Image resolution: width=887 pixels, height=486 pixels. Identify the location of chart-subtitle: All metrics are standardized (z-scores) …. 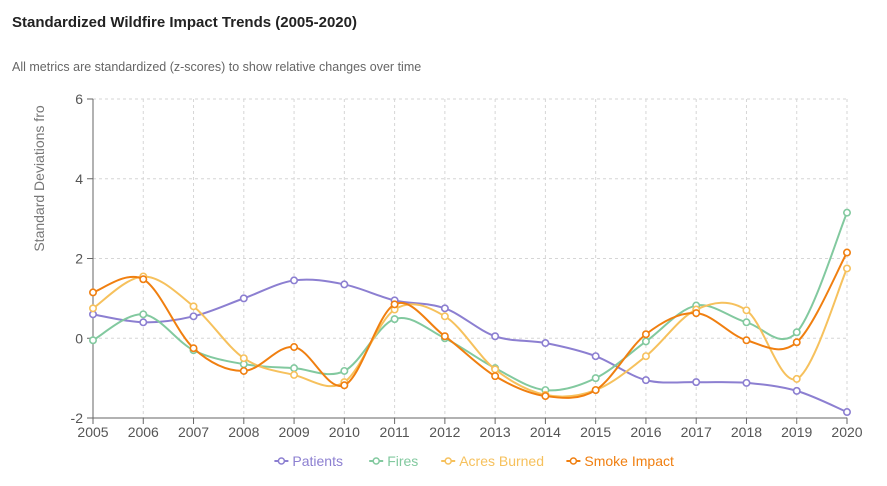
(217, 67).